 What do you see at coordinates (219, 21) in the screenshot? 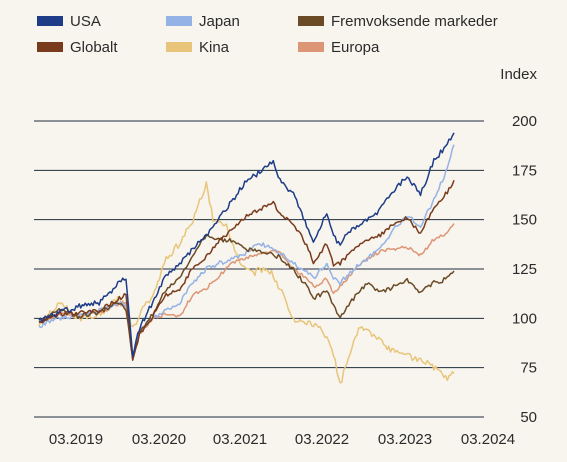
I see `legend-label: Japan` at bounding box center [219, 21].